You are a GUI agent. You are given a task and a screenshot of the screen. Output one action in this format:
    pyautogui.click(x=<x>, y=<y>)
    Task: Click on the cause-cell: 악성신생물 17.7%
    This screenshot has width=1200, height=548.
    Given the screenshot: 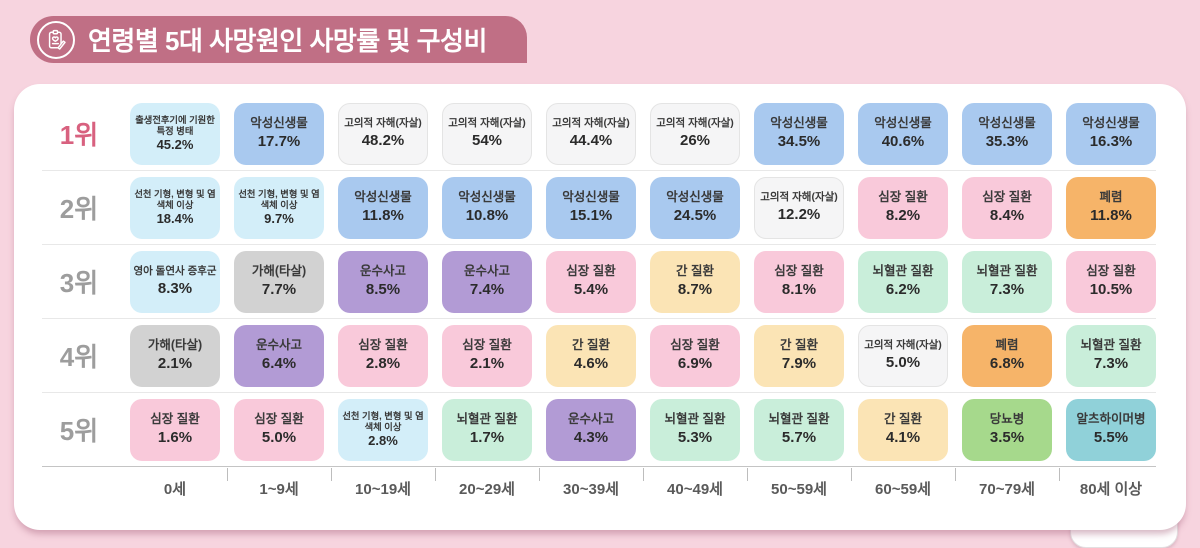 What is the action you would take?
    pyautogui.click(x=279, y=133)
    